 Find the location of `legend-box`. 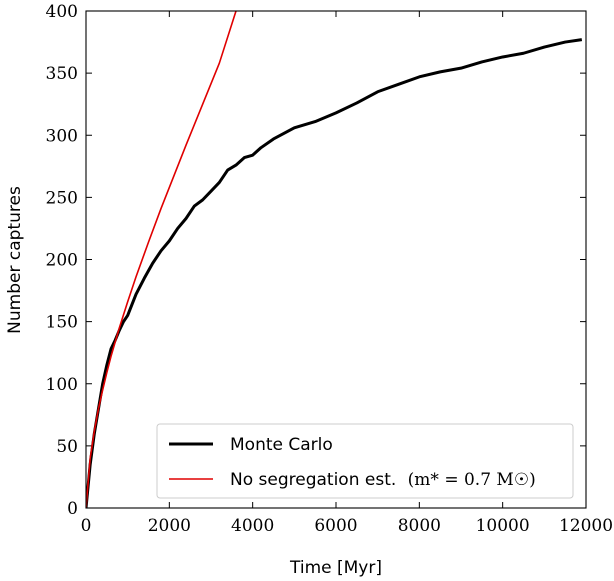

legend-box is located at coordinates (365, 461).